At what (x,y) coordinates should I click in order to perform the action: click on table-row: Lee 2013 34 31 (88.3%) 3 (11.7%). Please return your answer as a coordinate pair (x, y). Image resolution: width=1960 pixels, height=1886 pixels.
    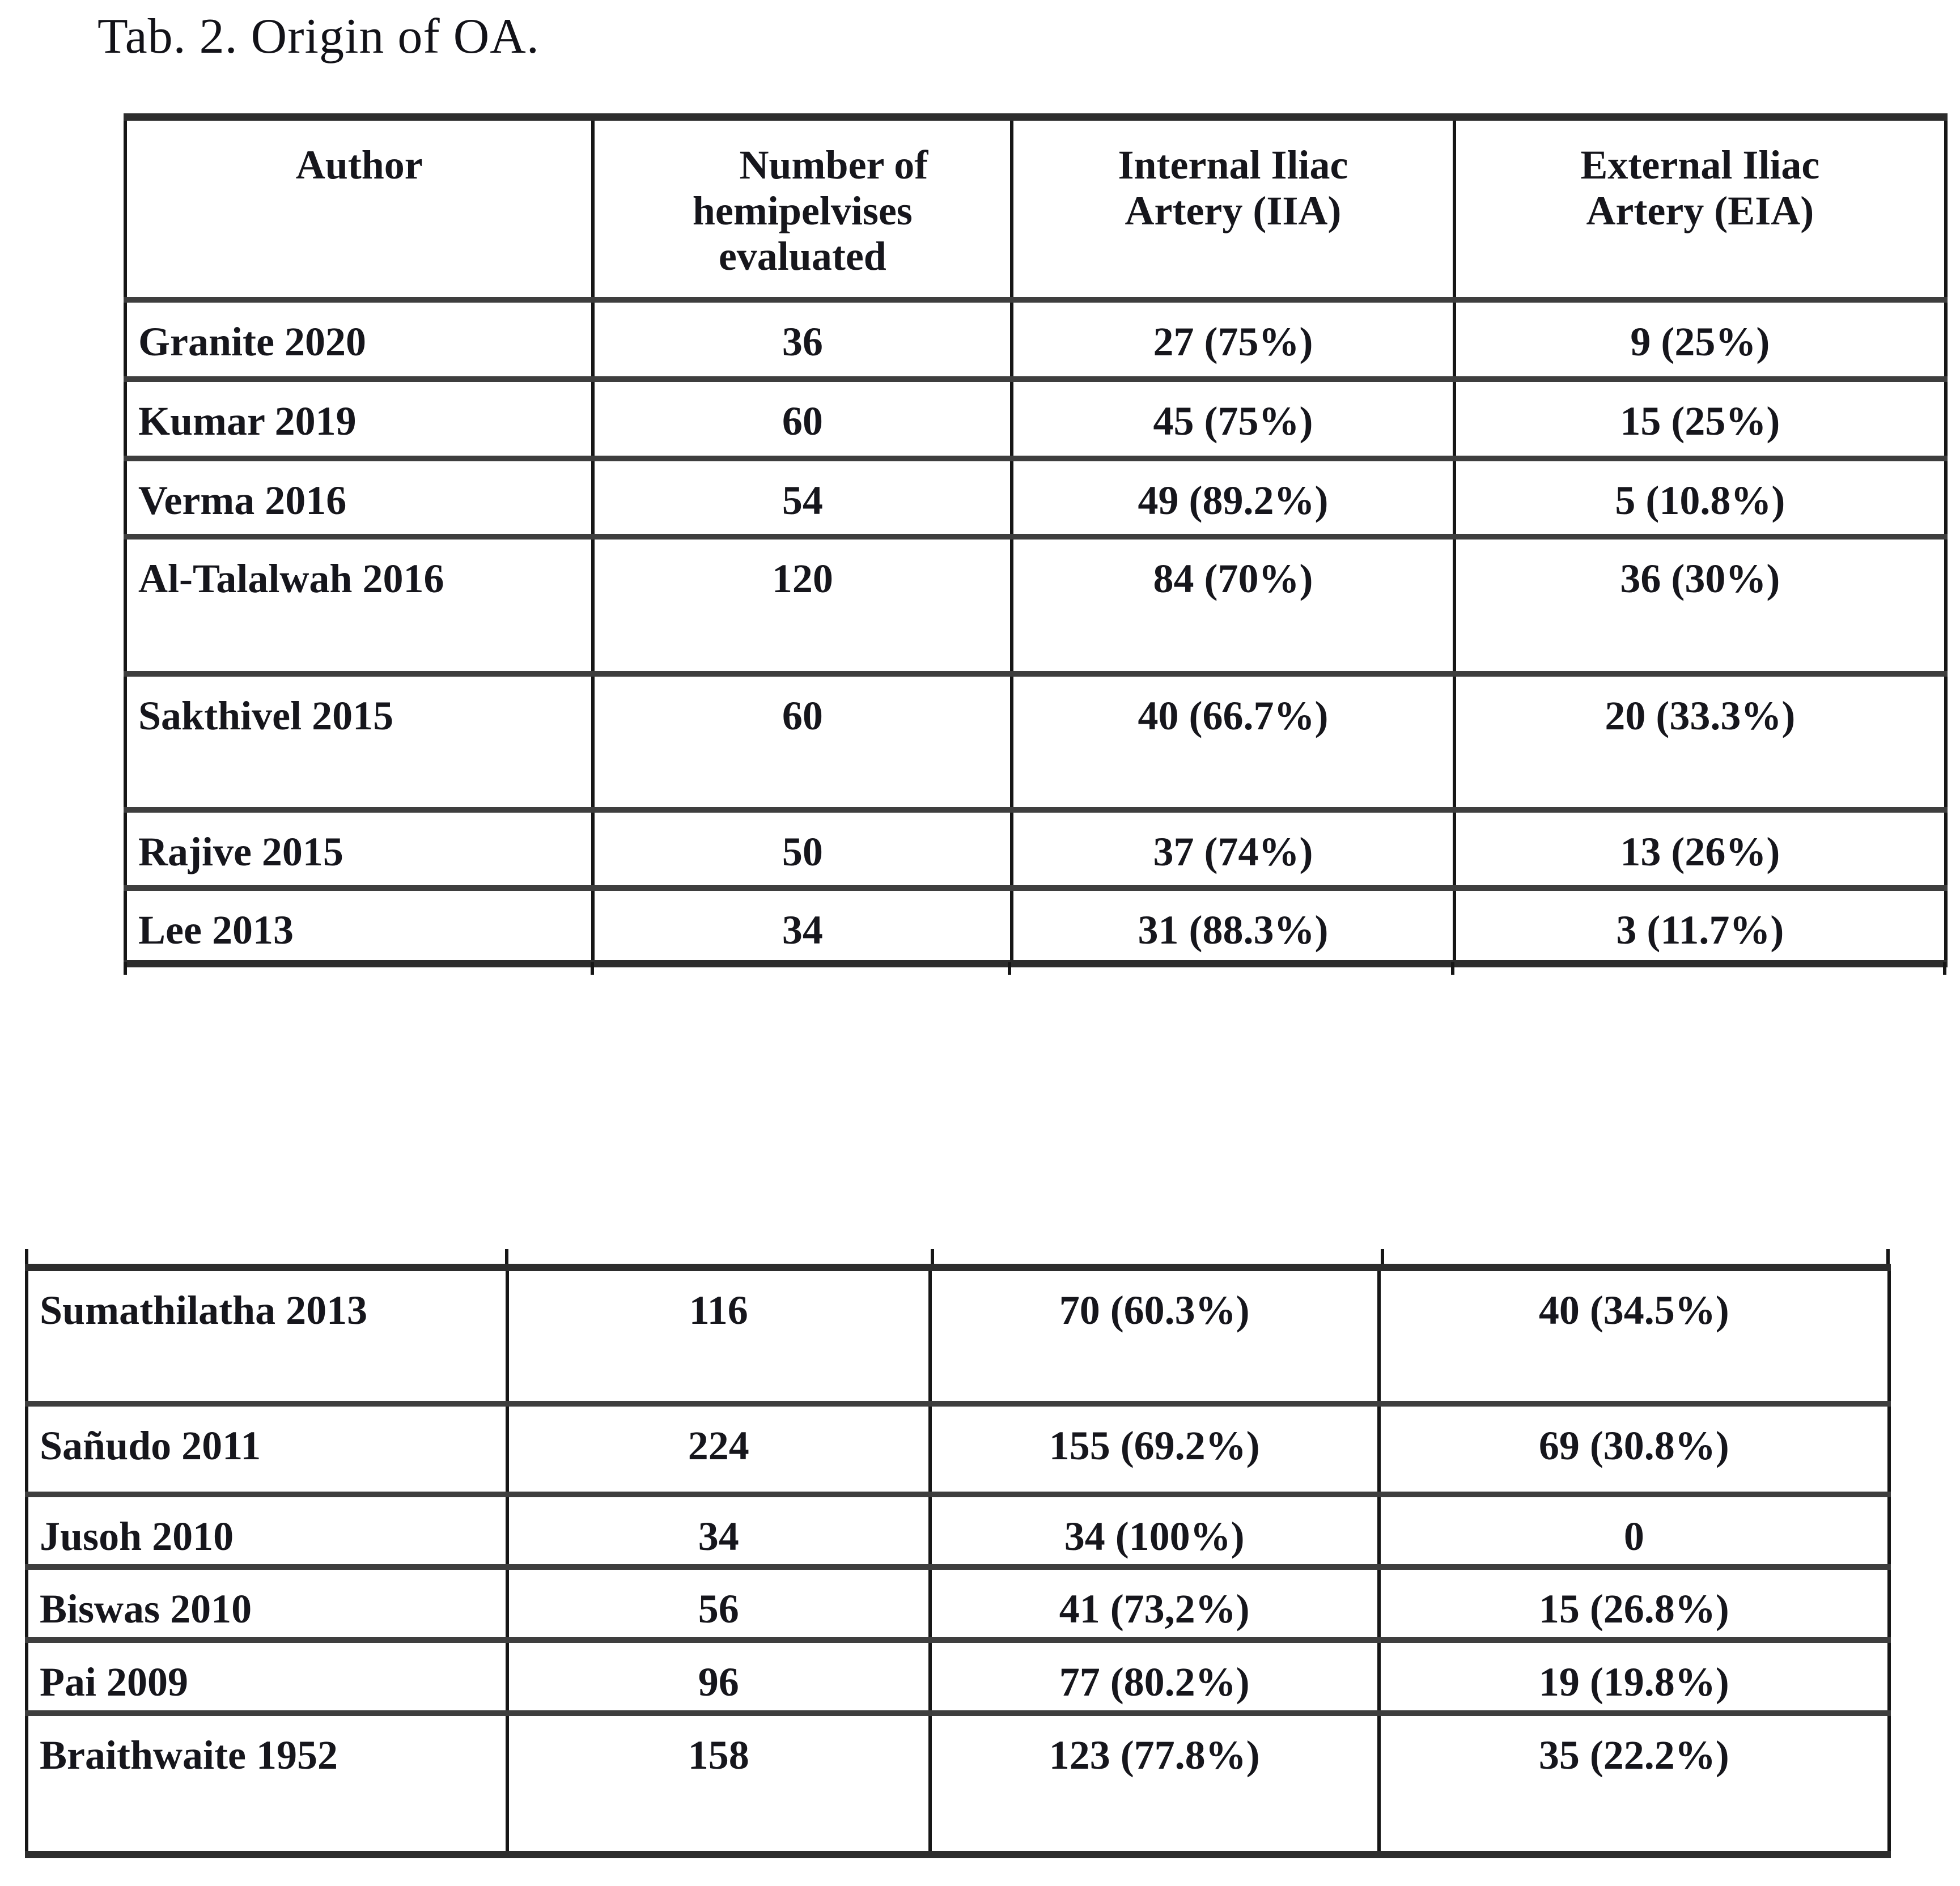
    Looking at the image, I should click on (1035, 926).